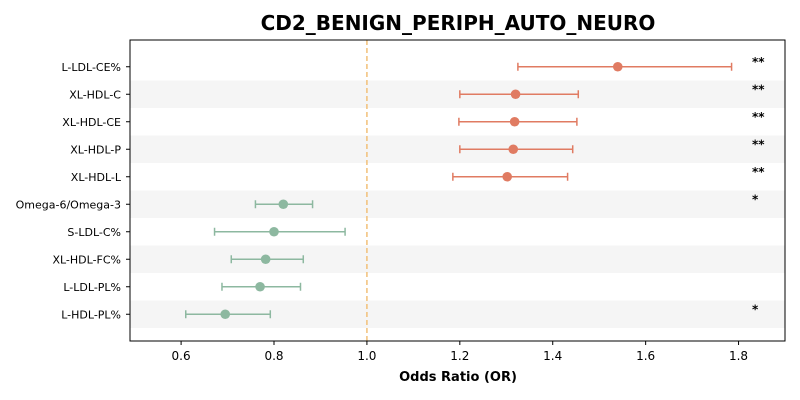 This screenshot has width=800, height=400. What do you see at coordinates (738, 356) in the screenshot?
I see `x-tick-label: 1.8` at bounding box center [738, 356].